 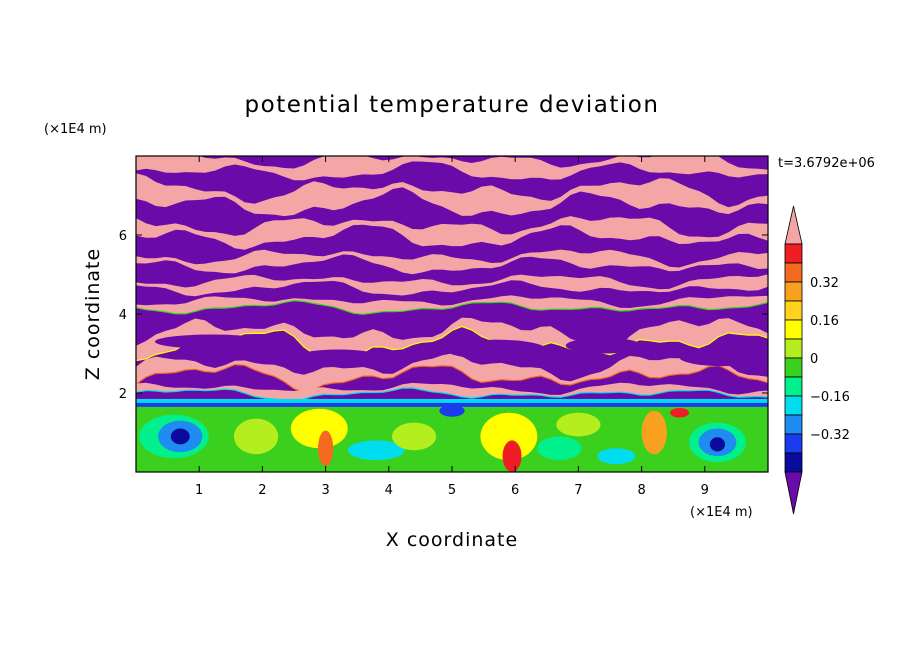 I want to click on x-axis-title: X coordinate, so click(x=452, y=540).